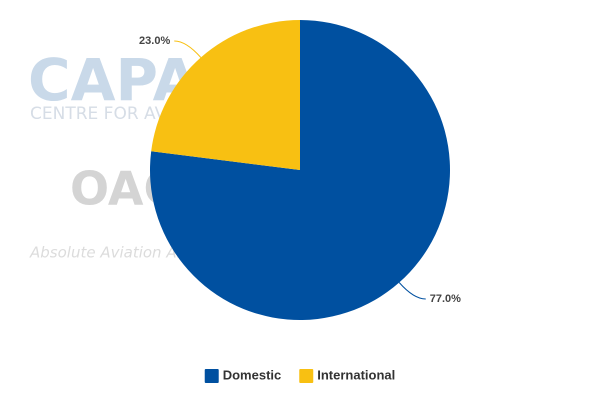  What do you see at coordinates (154, 41) in the screenshot?
I see `data-label: 23.0%` at bounding box center [154, 41].